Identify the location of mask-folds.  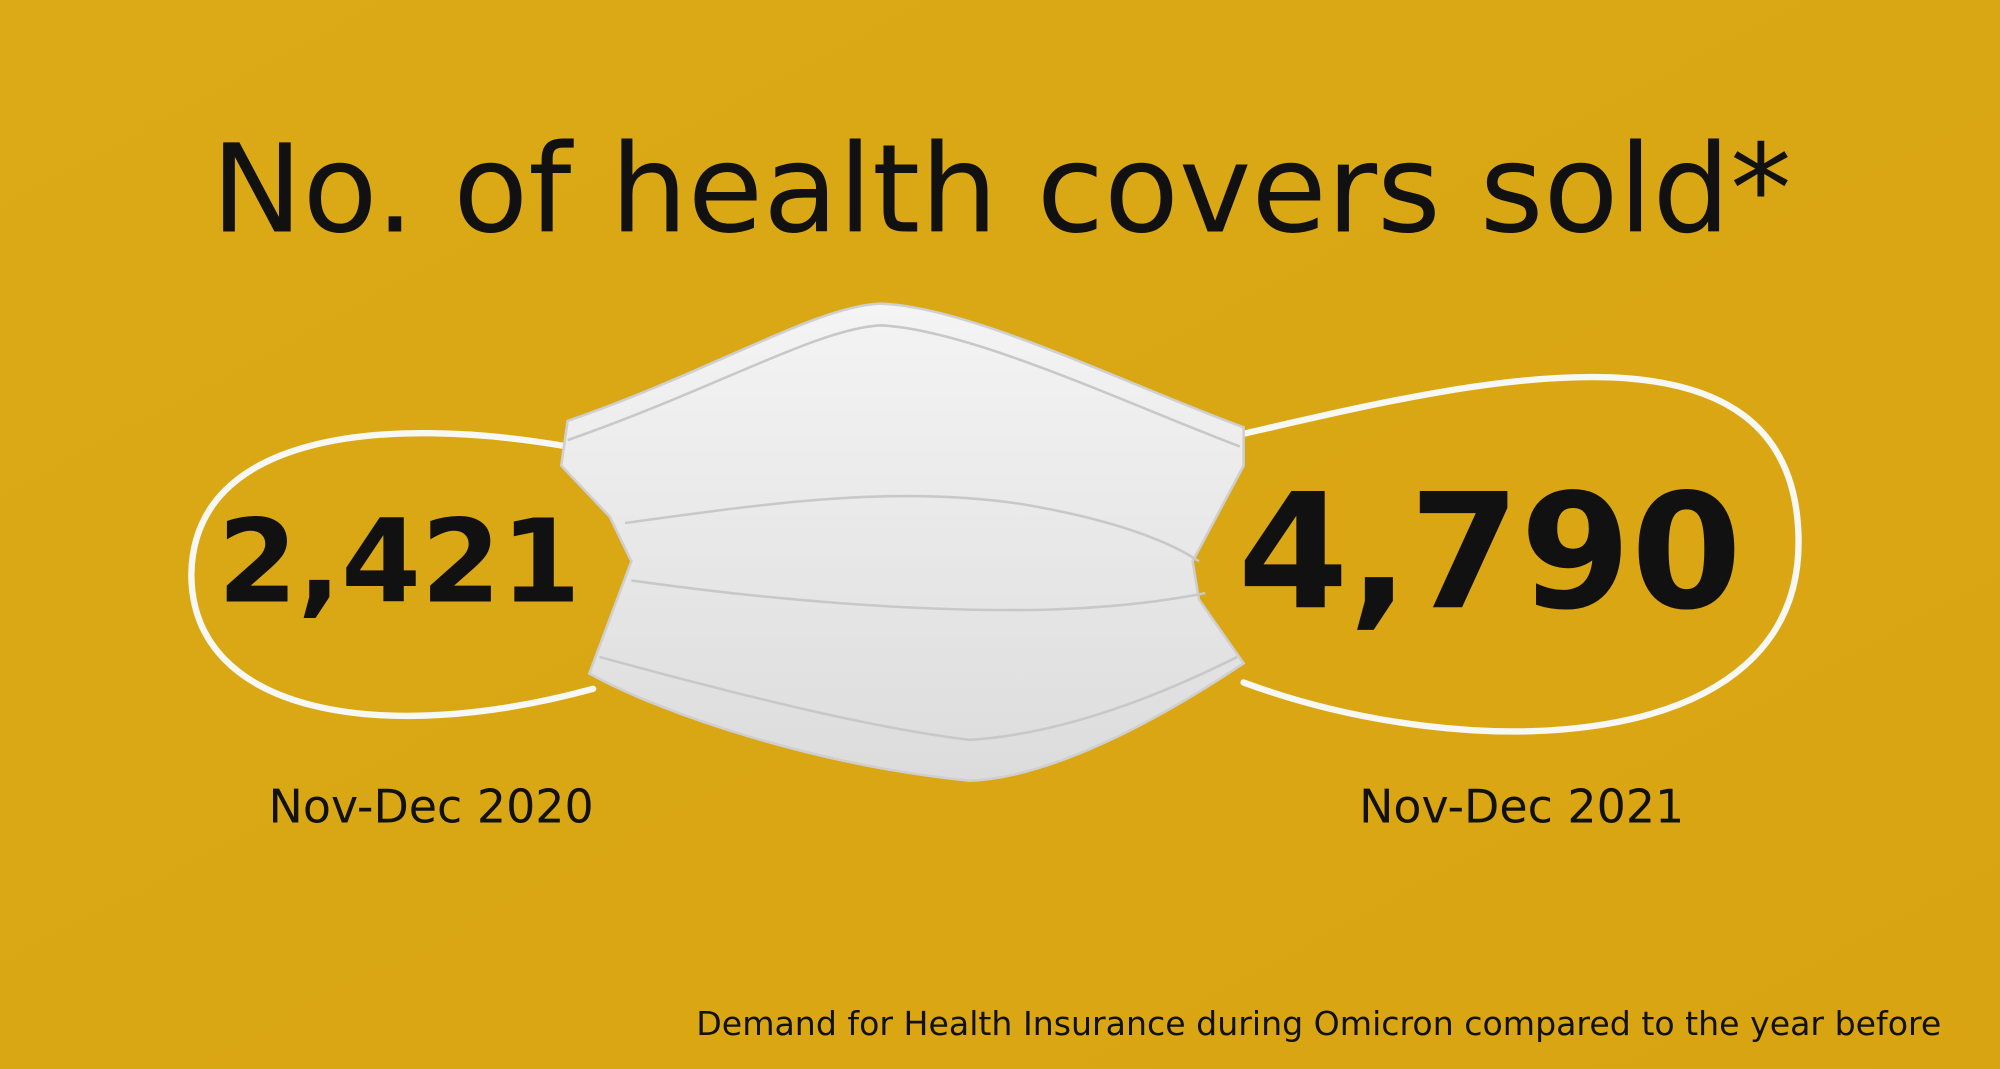
(904, 533).